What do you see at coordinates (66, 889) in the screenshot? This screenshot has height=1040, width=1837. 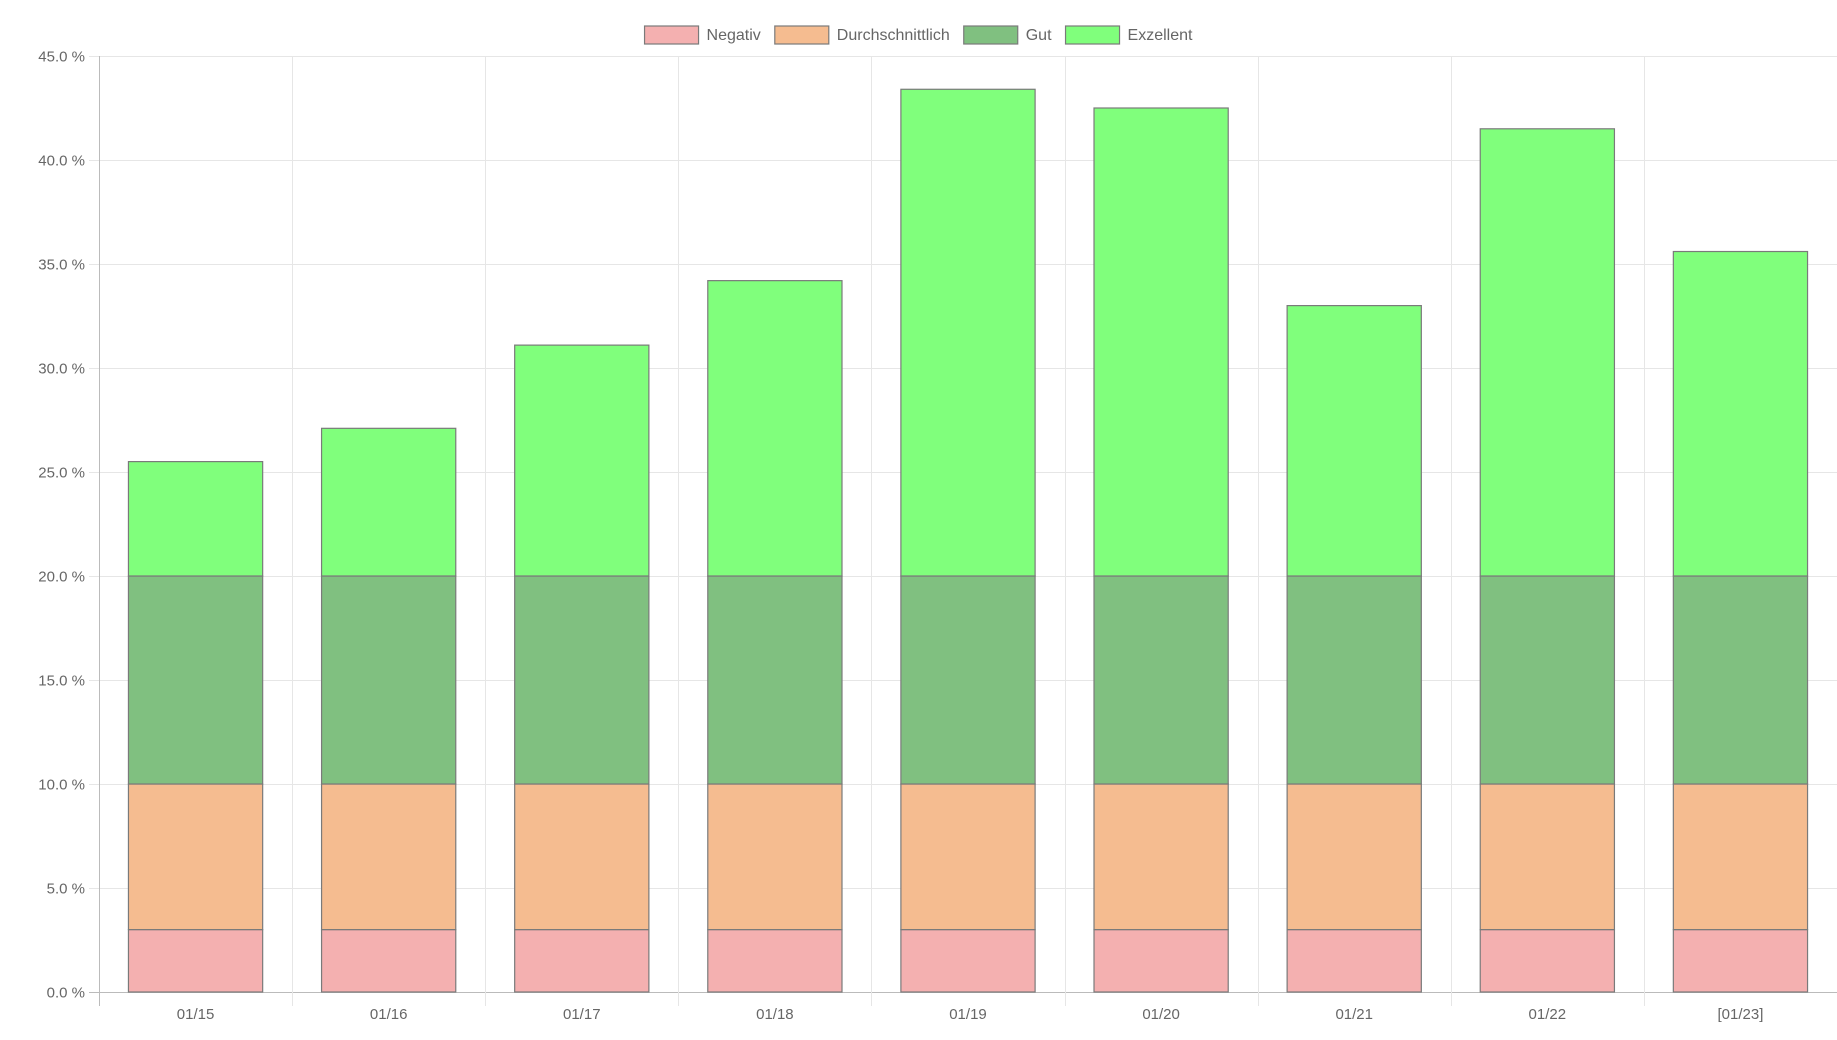 I see `y-tick-label: 5.0 %` at bounding box center [66, 889].